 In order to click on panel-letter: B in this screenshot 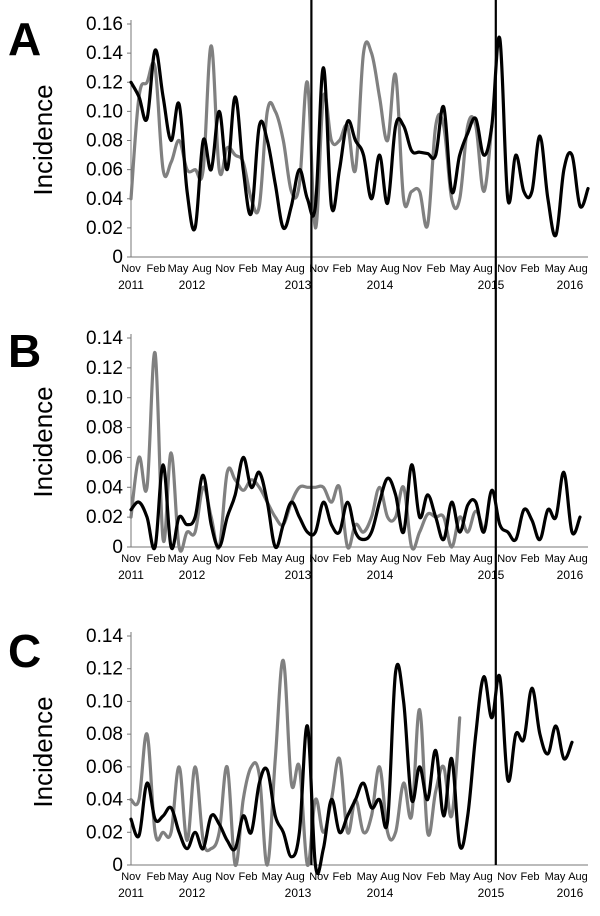, I will do `click(24, 351)`.